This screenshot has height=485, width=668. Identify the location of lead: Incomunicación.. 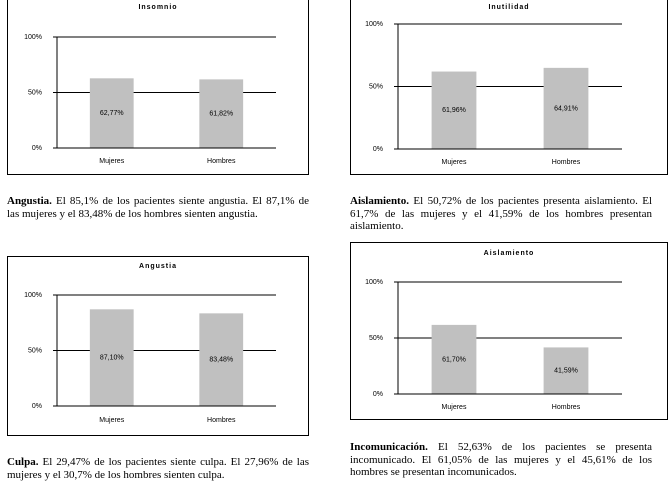
(389, 447).